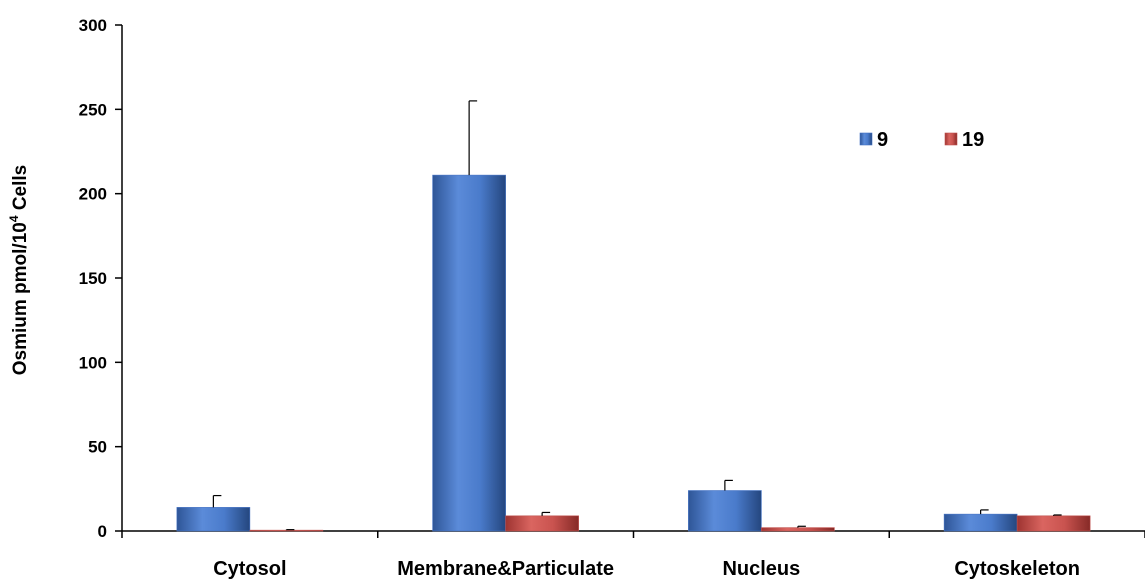 This screenshot has width=1145, height=584. I want to click on y-tick-label: 200, so click(93, 194).